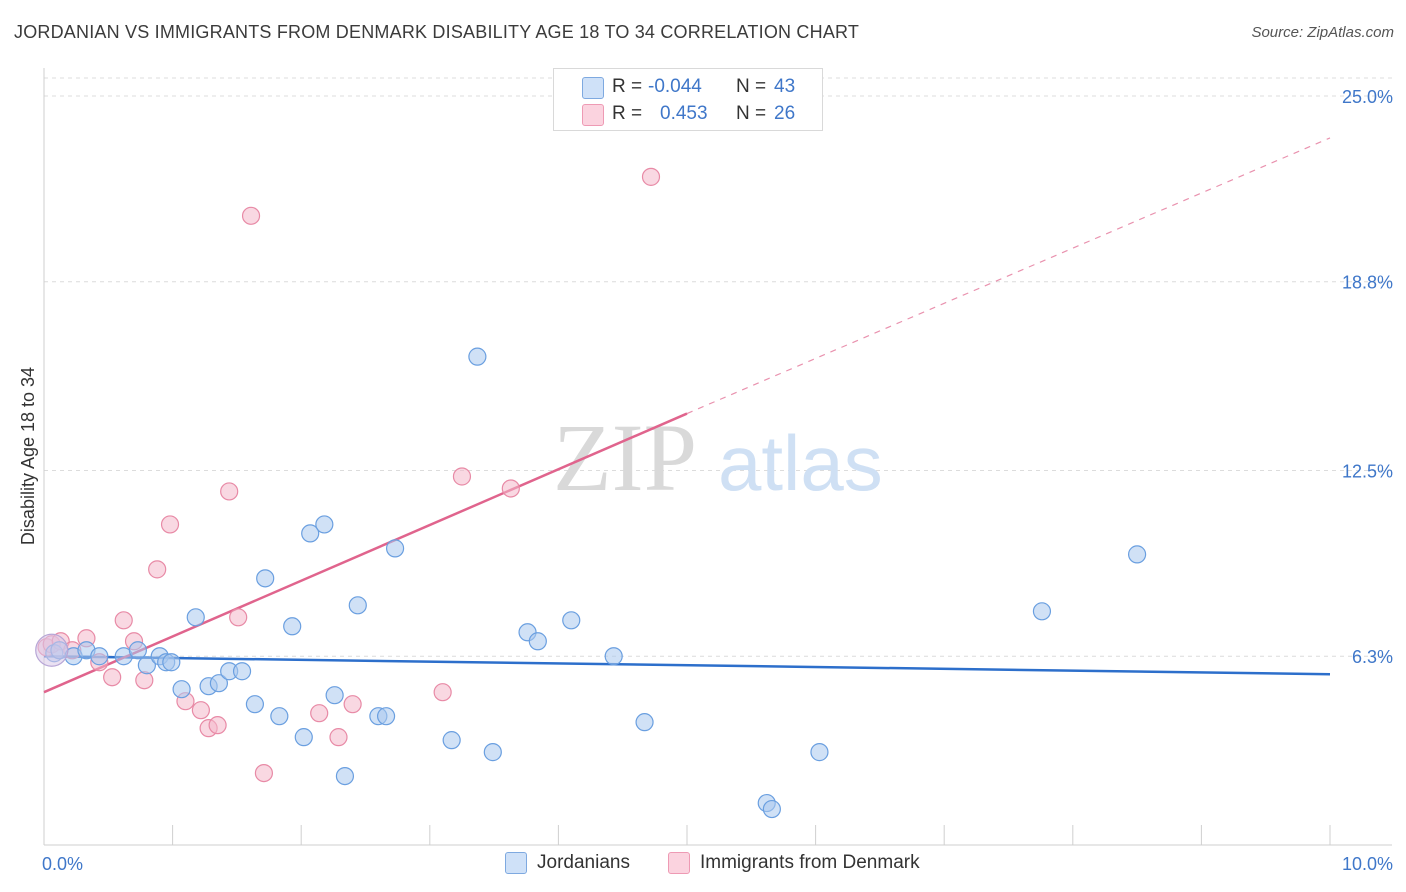 The width and height of the screenshot is (1406, 892). What do you see at coordinates (1367, 283) in the screenshot?
I see `y-tick-label: 18.8%` at bounding box center [1367, 283].